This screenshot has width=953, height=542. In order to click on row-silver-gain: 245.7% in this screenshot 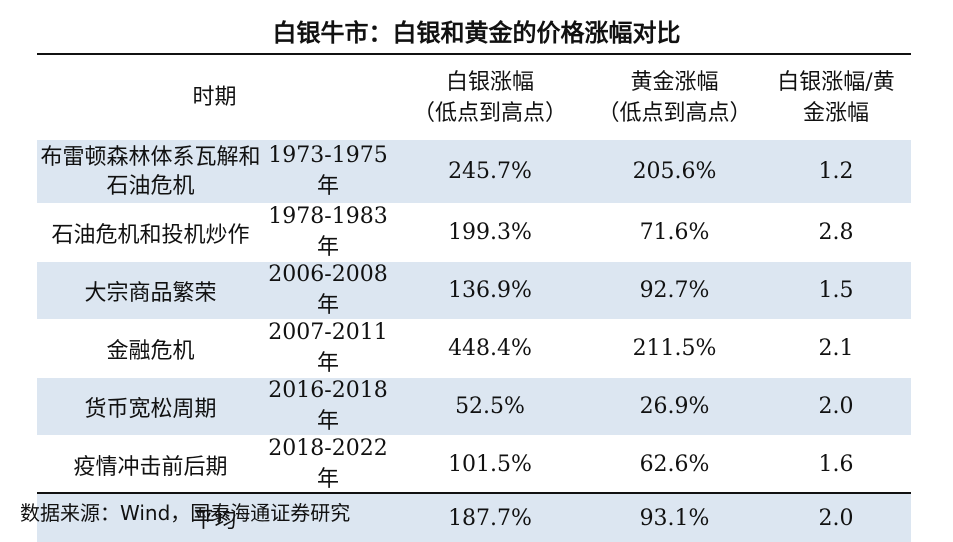, I will do `click(490, 172)`.